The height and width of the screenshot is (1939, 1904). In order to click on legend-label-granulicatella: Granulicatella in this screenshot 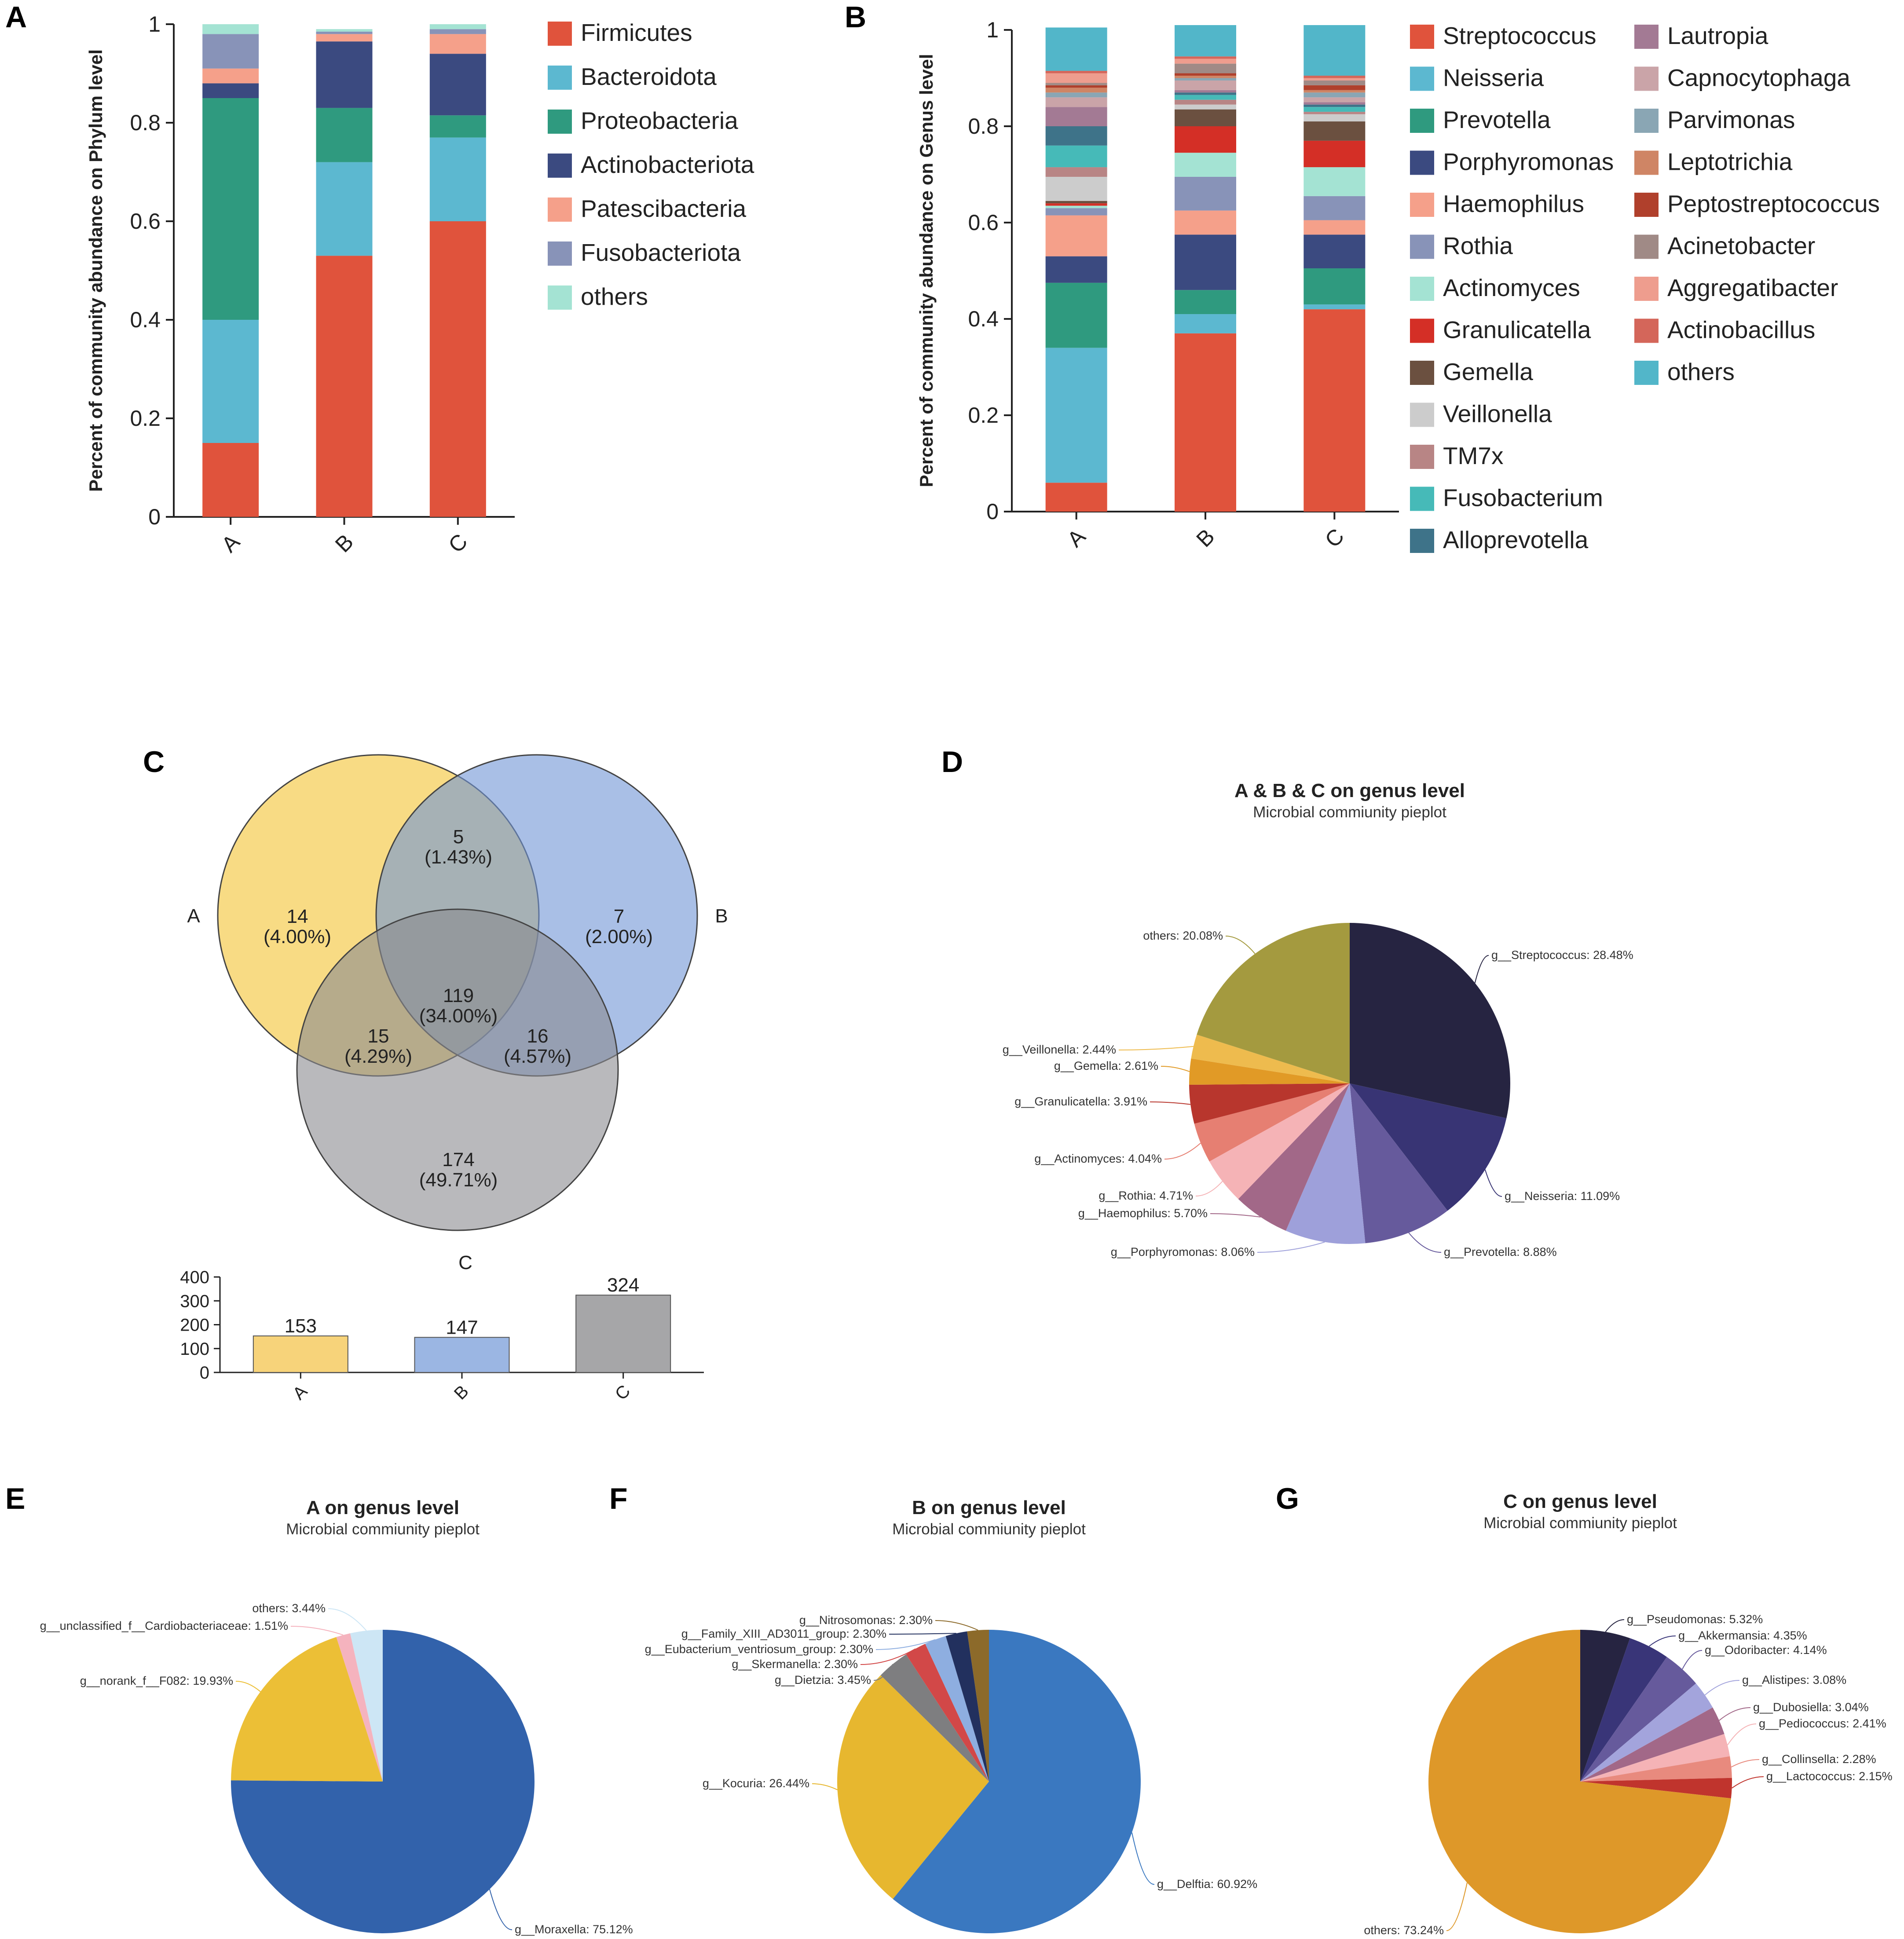, I will do `click(1517, 330)`.